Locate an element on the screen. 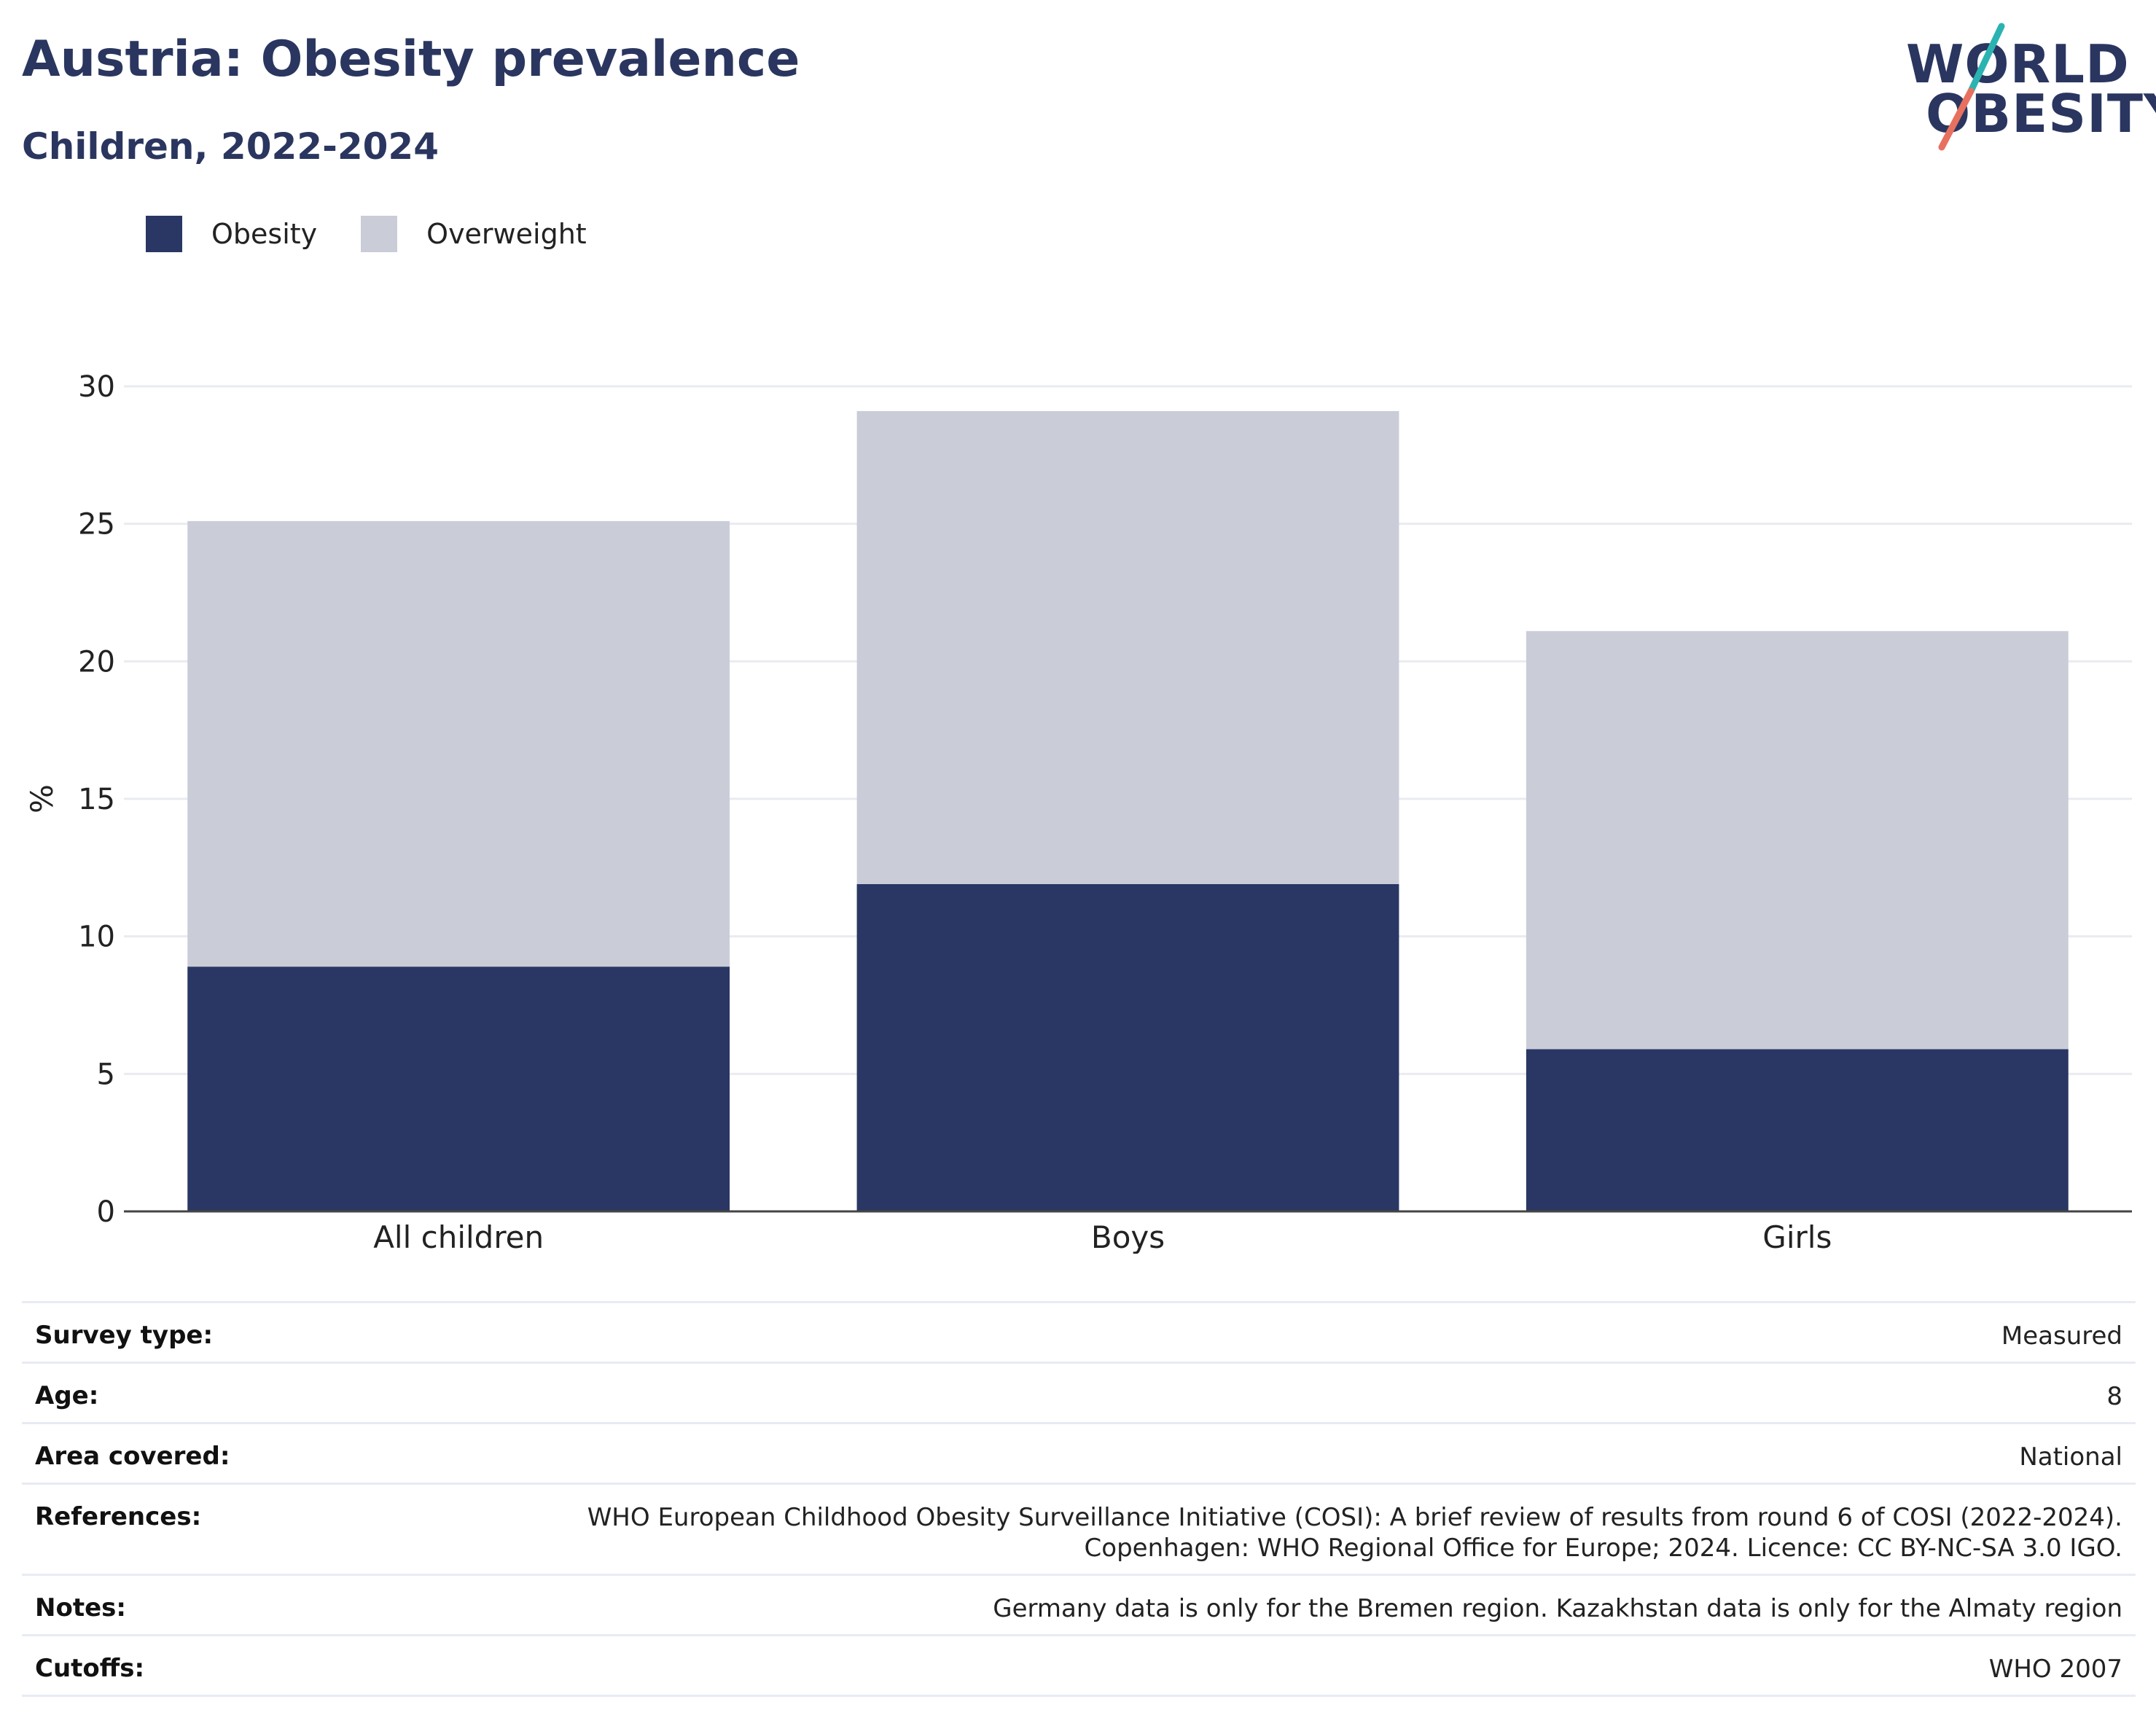 The width and height of the screenshot is (2156, 1734). logo-line-1: WORLD is located at coordinates (2018, 64).